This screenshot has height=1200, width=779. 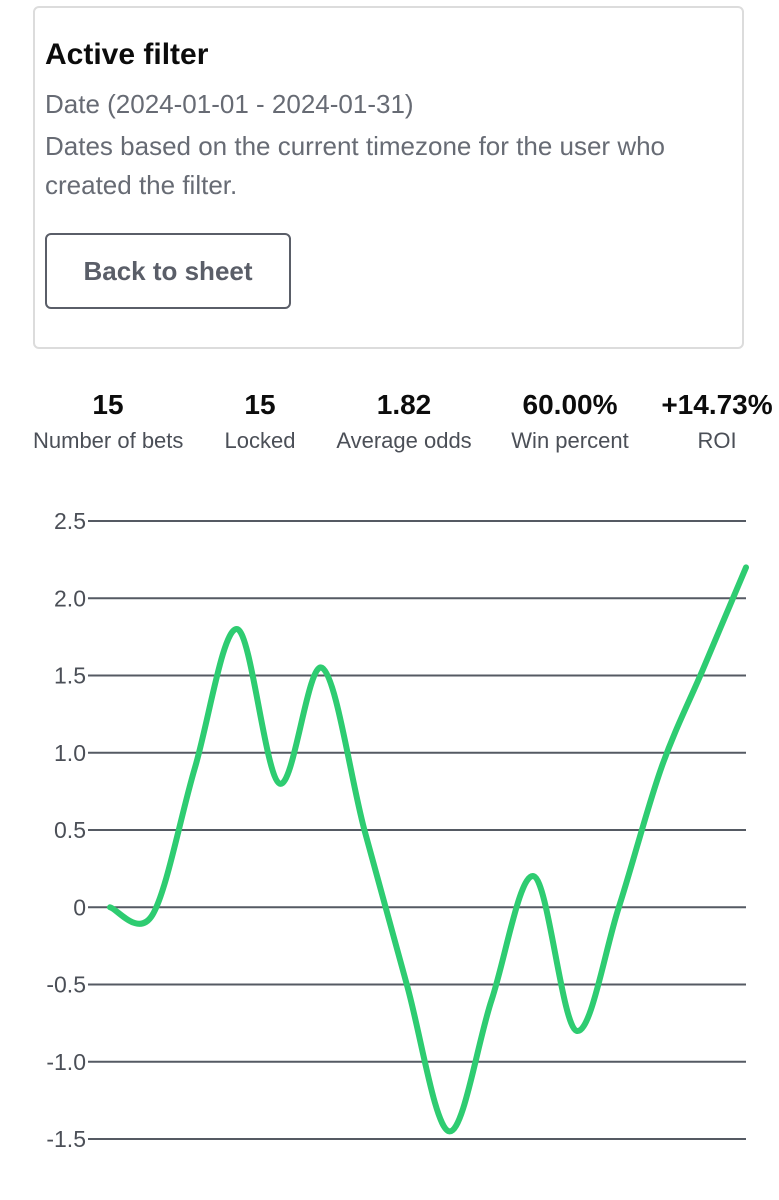 I want to click on y-tick-label: 2.0, so click(x=70, y=598).